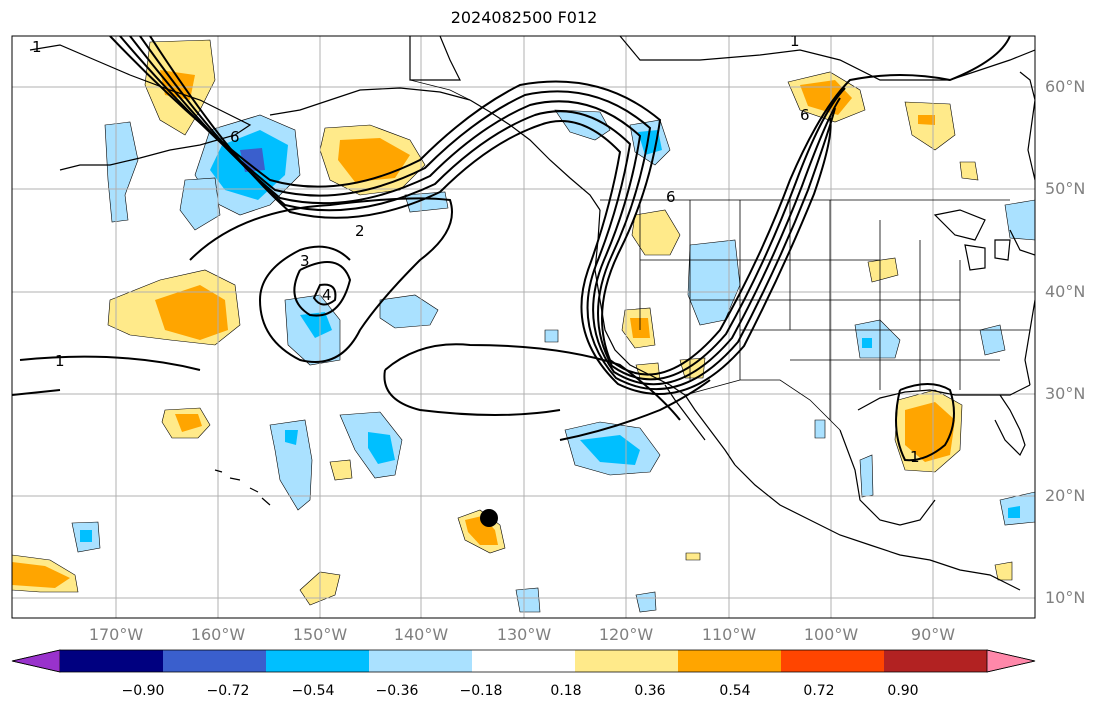  What do you see at coordinates (250, 107) in the screenshot?
I see `alaska-coast` at bounding box center [250, 107].